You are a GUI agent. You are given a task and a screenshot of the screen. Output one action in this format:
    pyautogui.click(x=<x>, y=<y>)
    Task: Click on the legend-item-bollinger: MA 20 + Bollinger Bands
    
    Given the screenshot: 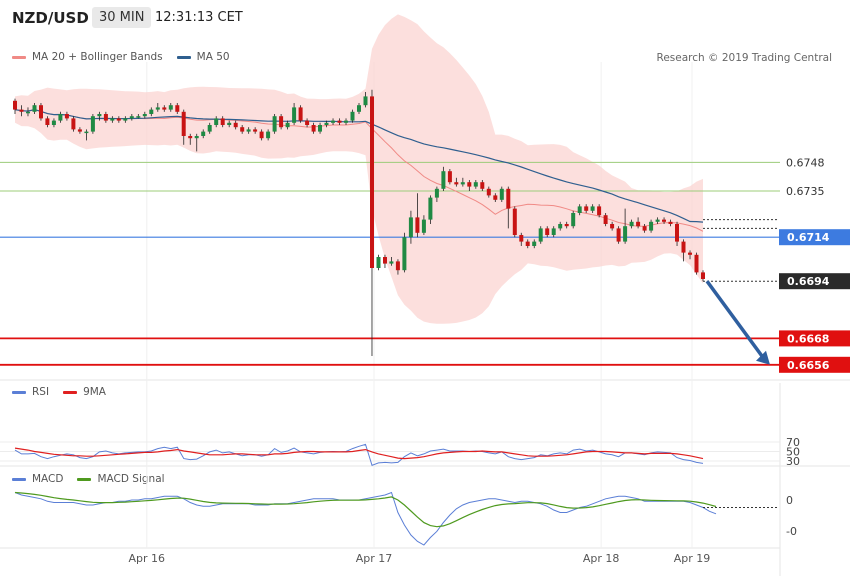 What is the action you would take?
    pyautogui.click(x=87, y=57)
    